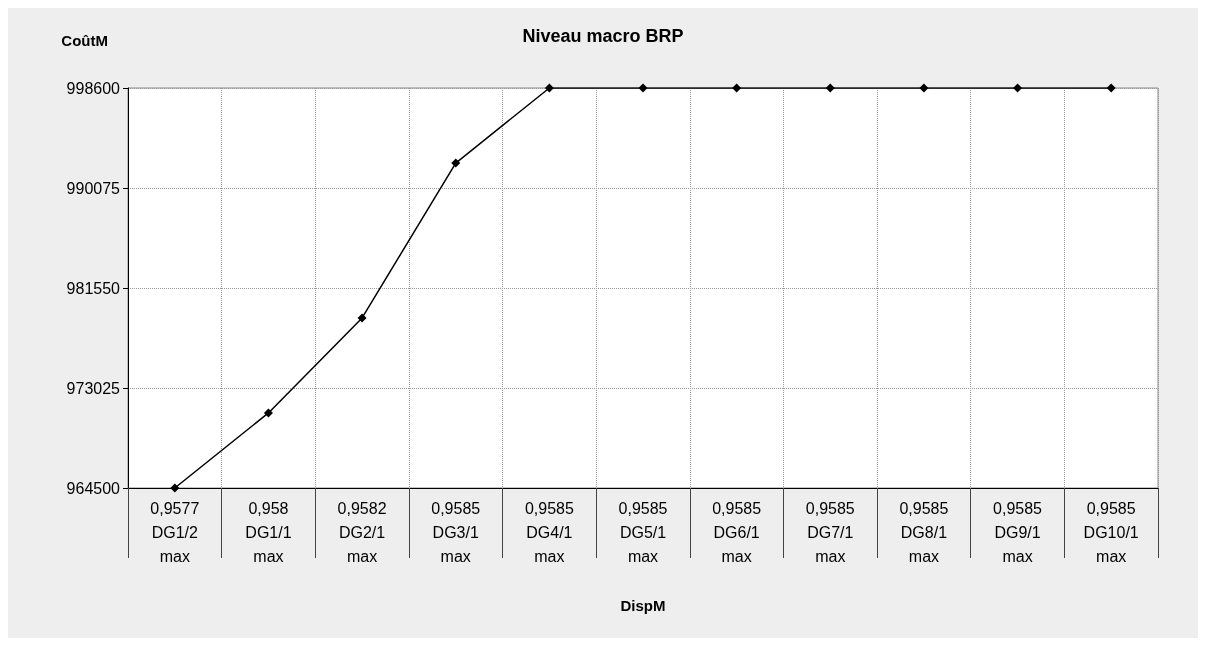  I want to click on y-tick-label: 981550, so click(93, 288).